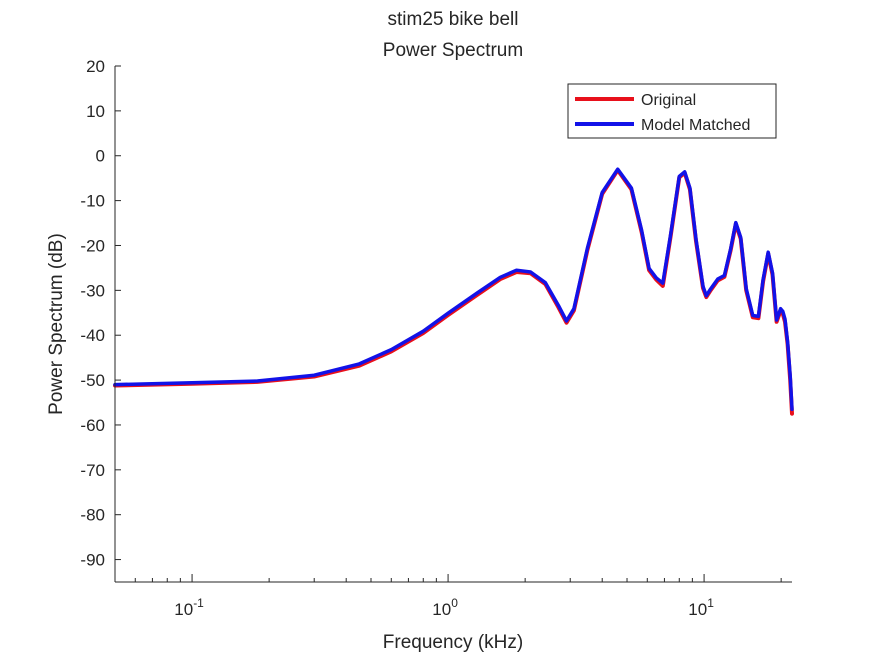  Describe the element at coordinates (100, 156) in the screenshot. I see `y-tick-label: 0` at that location.